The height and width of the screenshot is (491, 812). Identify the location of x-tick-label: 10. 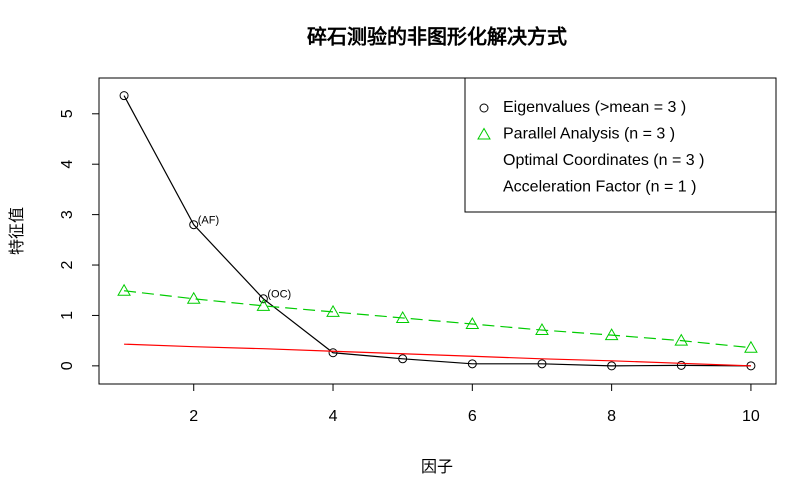
(751, 416).